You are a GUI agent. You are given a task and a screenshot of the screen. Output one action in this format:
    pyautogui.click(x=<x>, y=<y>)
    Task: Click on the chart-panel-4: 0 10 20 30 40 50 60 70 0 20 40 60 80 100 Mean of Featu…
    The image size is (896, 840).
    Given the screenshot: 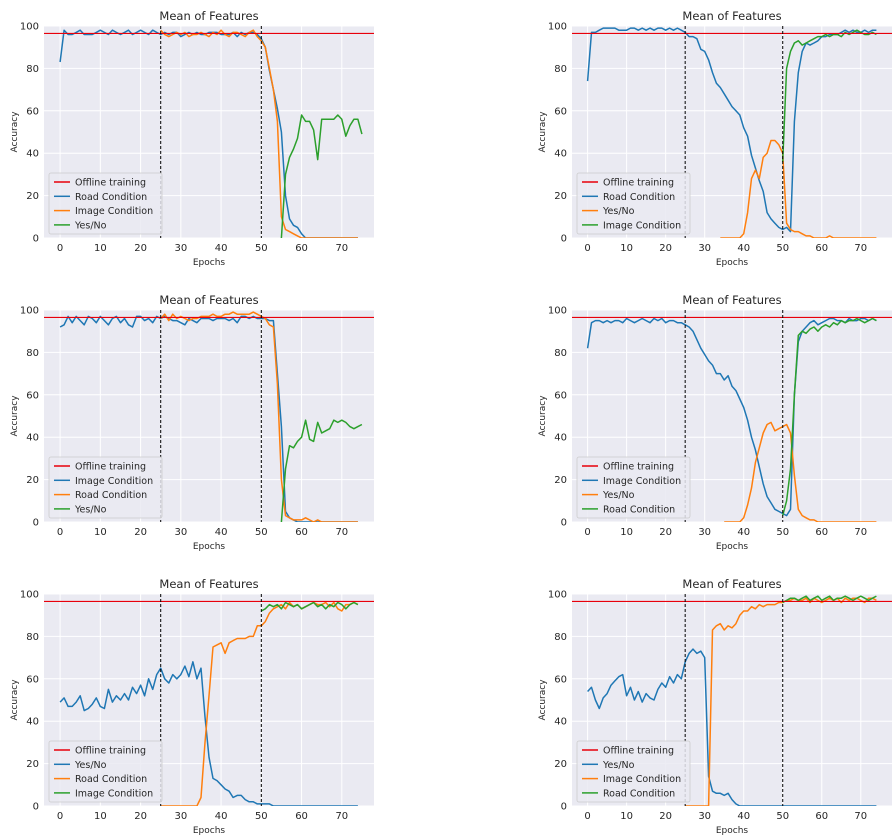 What is the action you would take?
    pyautogui.click(x=715, y=422)
    